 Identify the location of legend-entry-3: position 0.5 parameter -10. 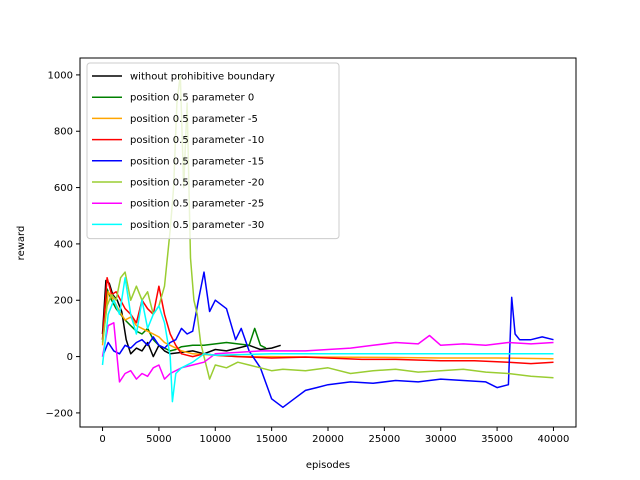
(197, 140).